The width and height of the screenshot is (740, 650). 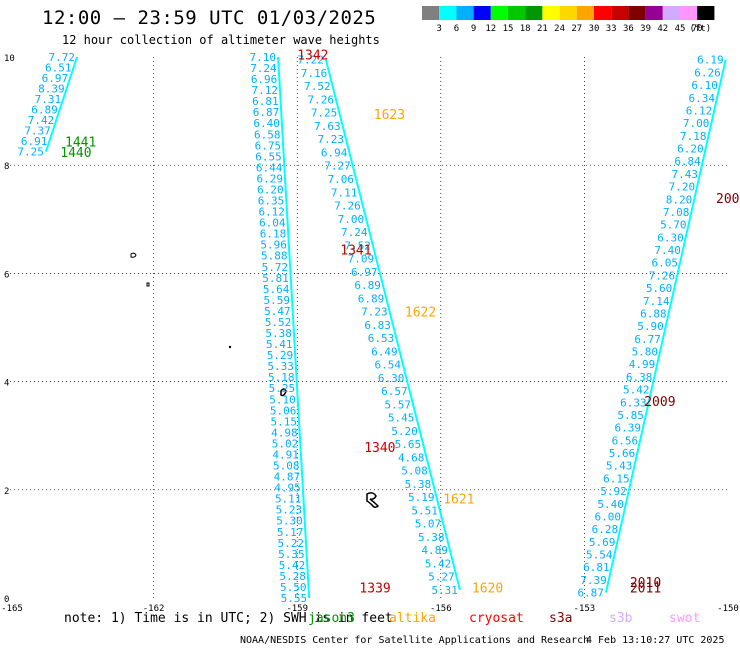 What do you see at coordinates (6, 384) in the screenshot?
I see `lat-tick-label: 4` at bounding box center [6, 384].